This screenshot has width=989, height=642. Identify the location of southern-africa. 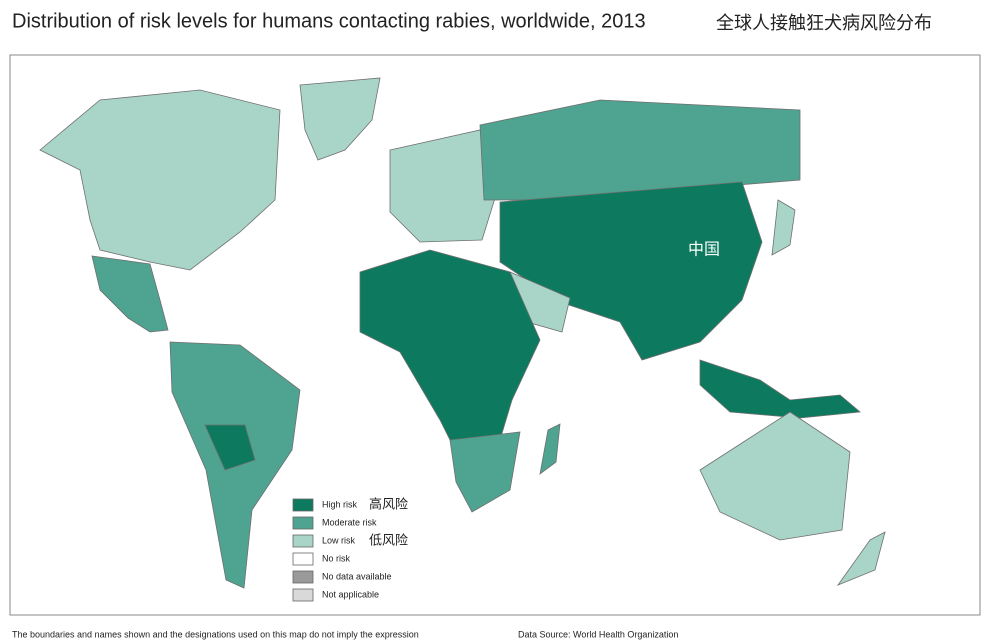
(485, 472).